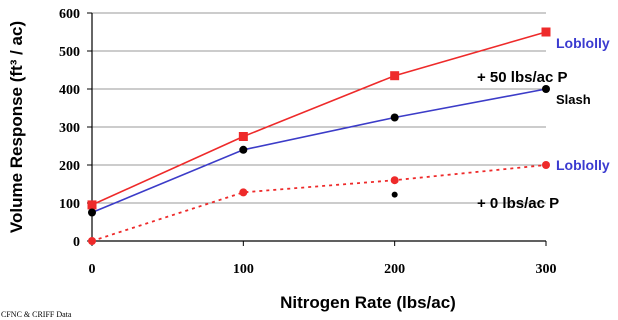 This screenshot has width=618, height=320. What do you see at coordinates (69, 166) in the screenshot?
I see `y-tick-label-200: 200` at bounding box center [69, 166].